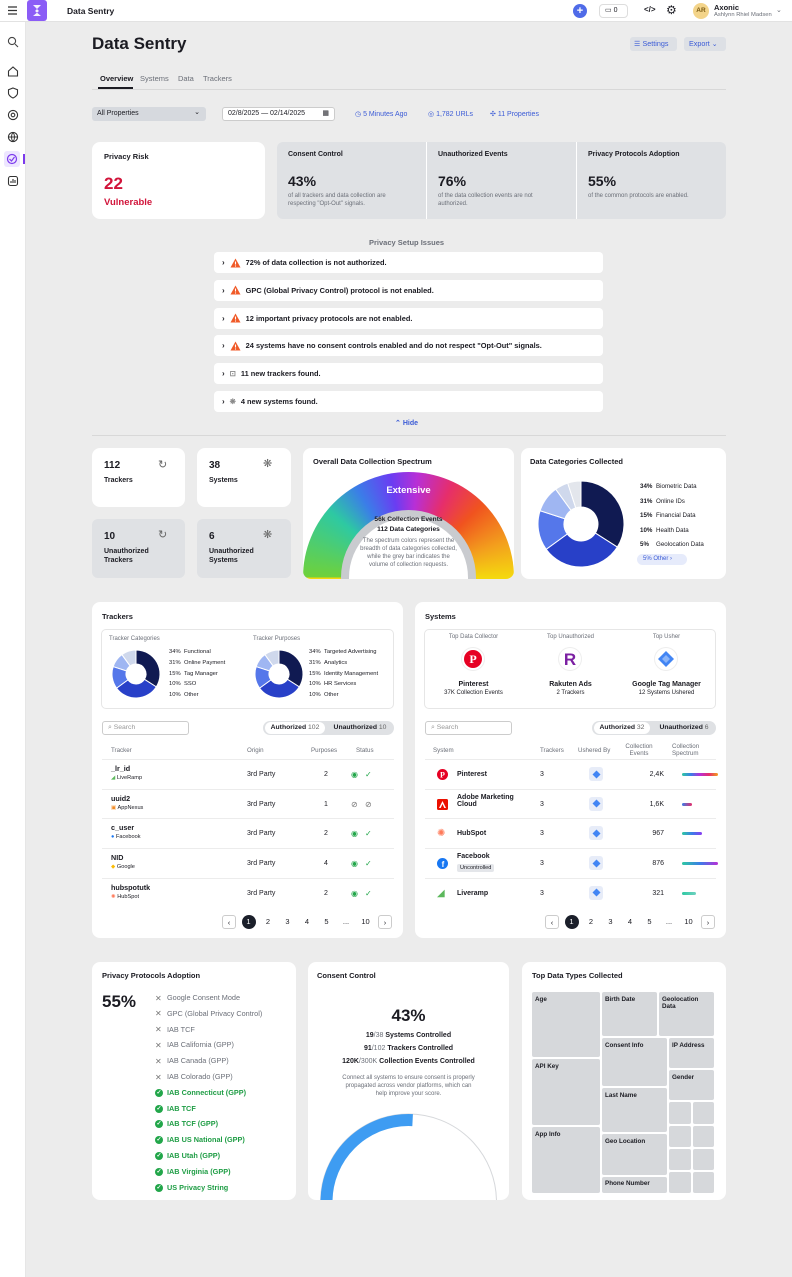  Describe the element at coordinates (468, 728) in the screenshot. I see `system-search-input: ⌕ Search` at that location.